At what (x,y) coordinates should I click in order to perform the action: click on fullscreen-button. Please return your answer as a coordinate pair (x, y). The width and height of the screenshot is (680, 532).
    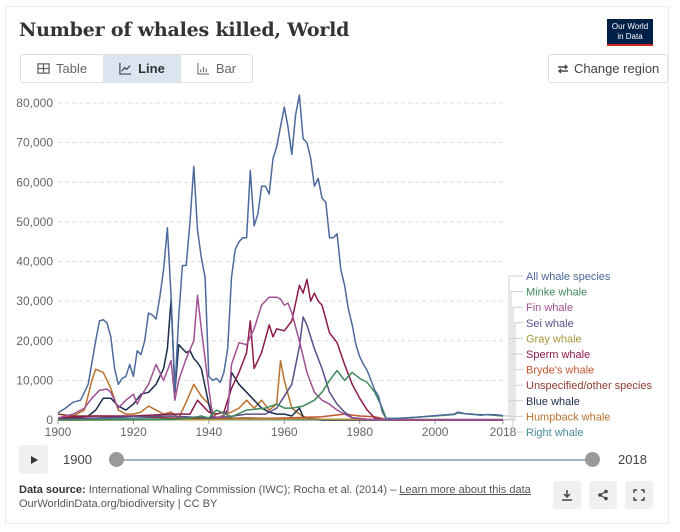
    Looking at the image, I should click on (639, 495).